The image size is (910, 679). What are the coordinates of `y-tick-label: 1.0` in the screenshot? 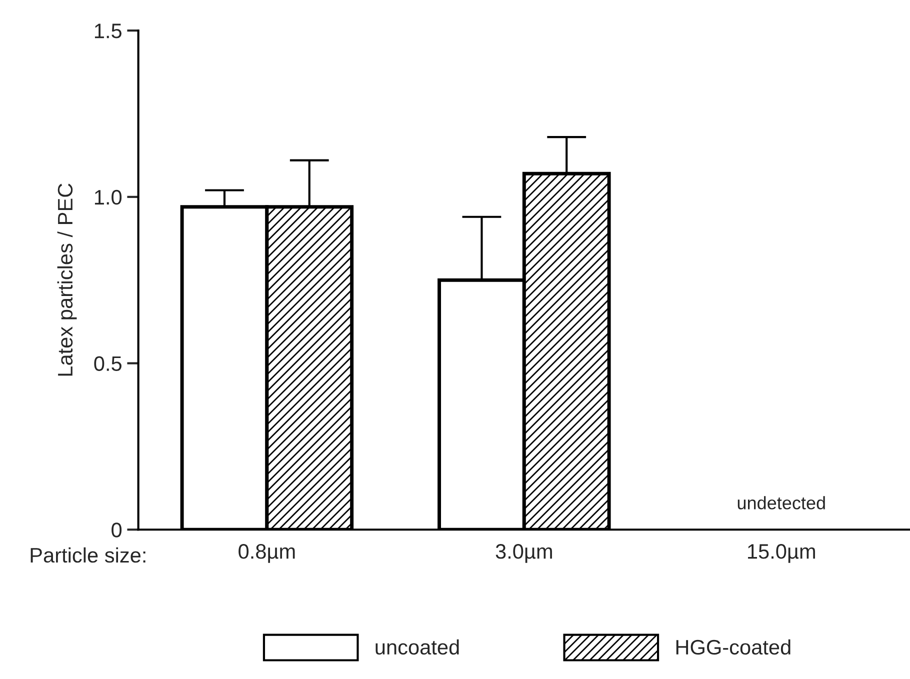 It's located at (108, 197).